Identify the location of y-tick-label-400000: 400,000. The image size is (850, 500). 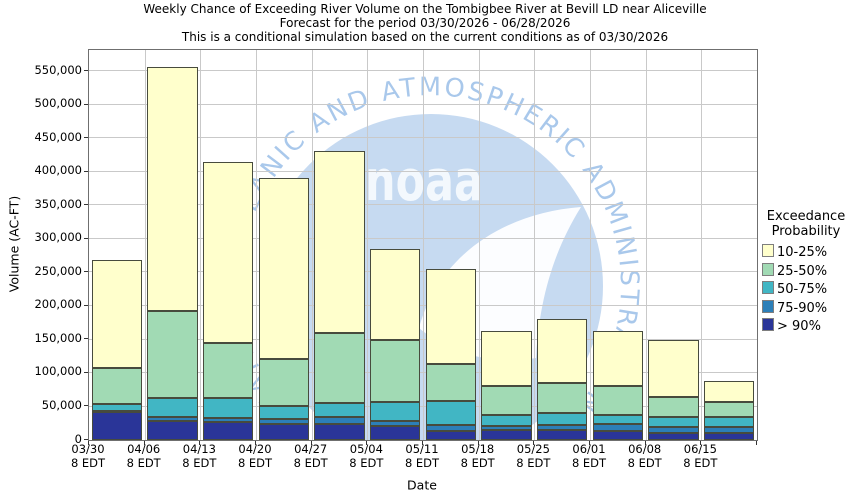
(58, 170).